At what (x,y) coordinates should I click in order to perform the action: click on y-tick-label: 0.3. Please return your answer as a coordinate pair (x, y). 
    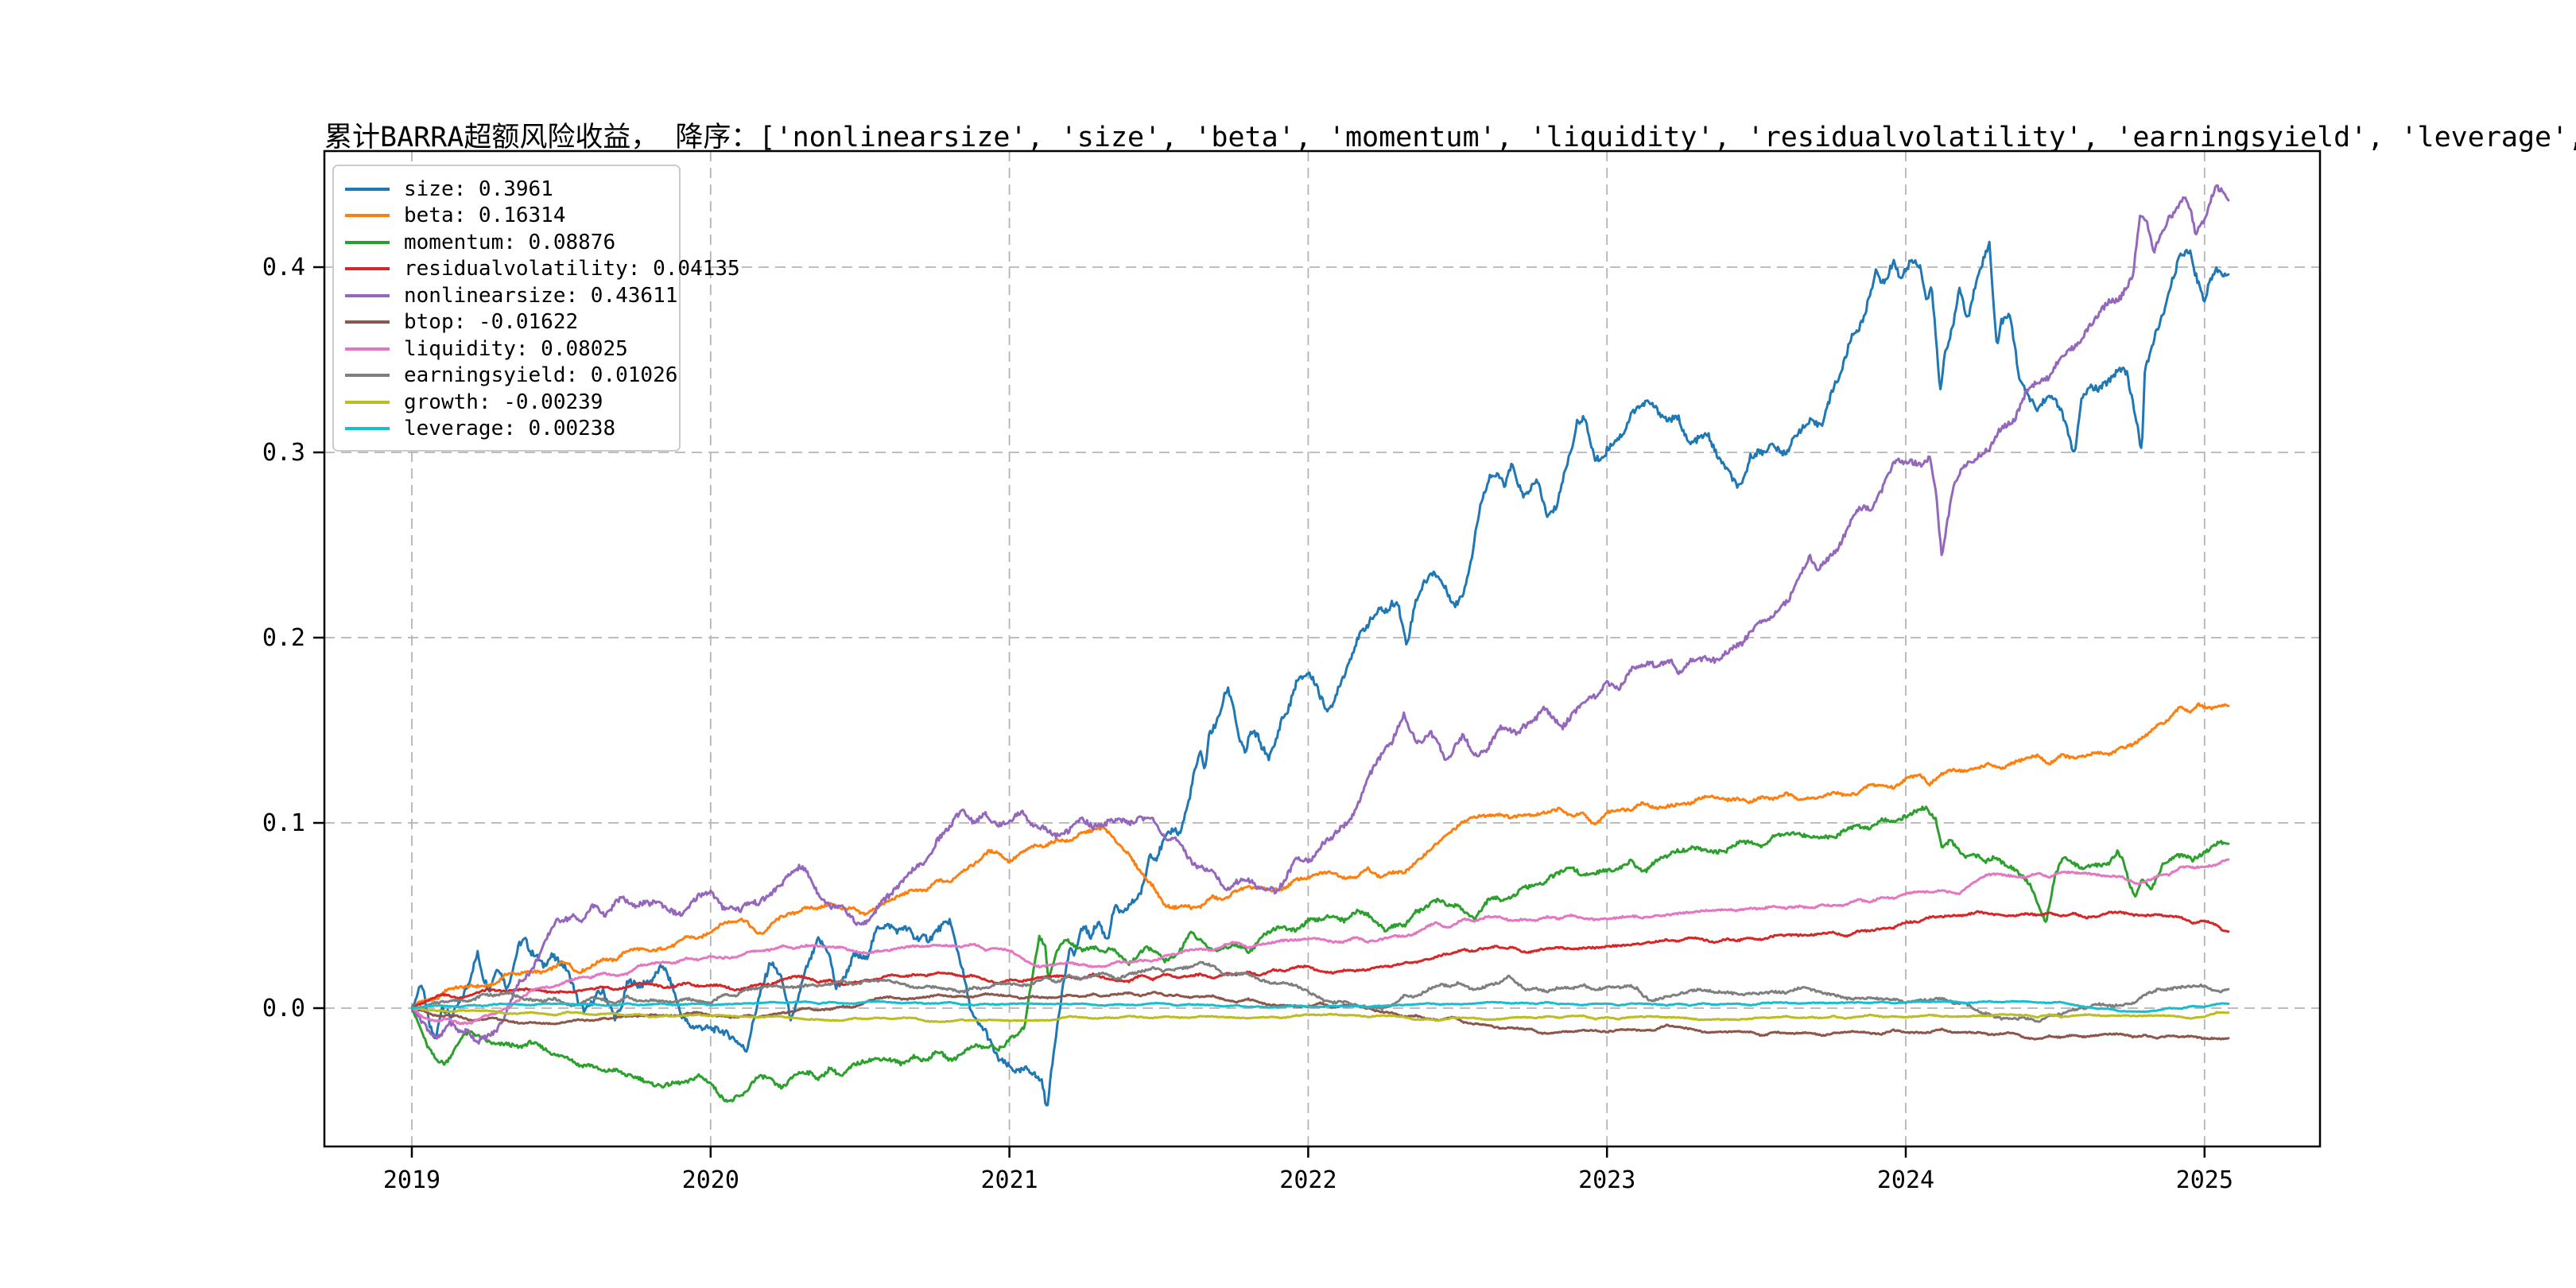
    Looking at the image, I should click on (283, 453).